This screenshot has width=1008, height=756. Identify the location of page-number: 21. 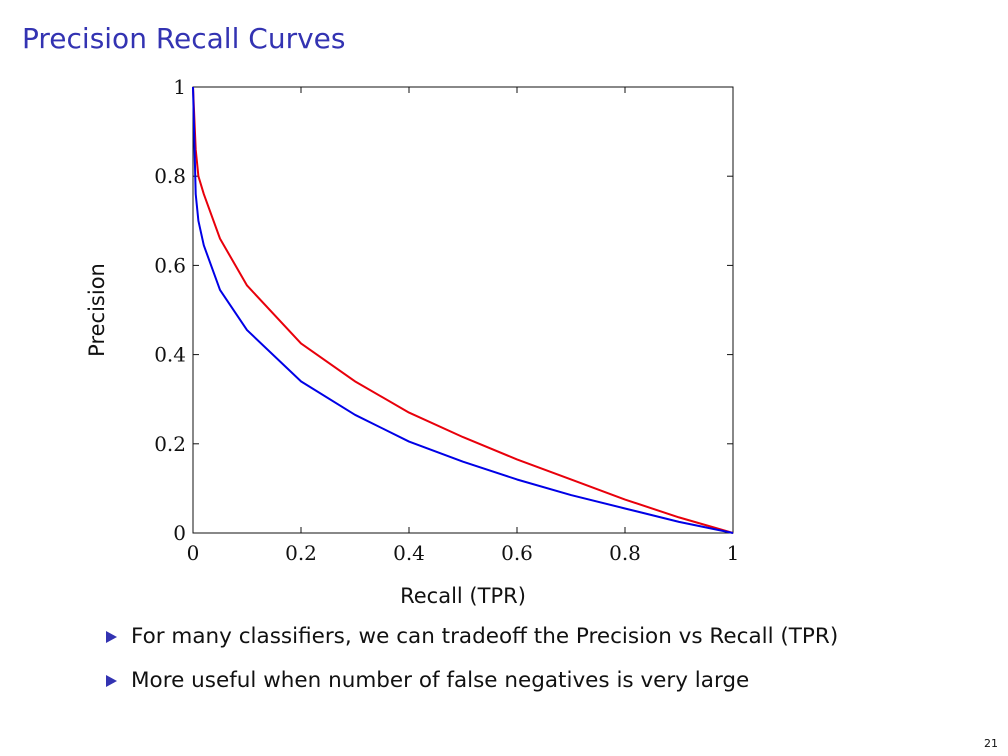
(991, 743).